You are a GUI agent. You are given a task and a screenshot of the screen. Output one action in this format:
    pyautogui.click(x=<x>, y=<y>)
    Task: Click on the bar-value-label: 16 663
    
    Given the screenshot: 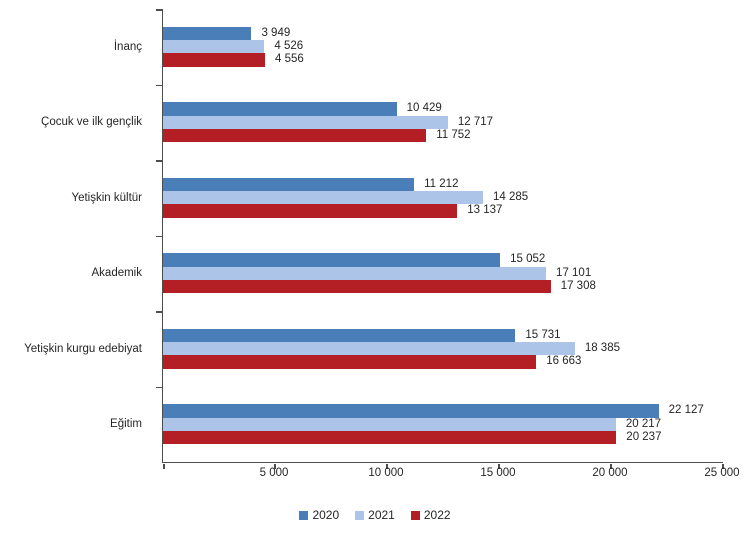 What is the action you would take?
    pyautogui.click(x=564, y=361)
    